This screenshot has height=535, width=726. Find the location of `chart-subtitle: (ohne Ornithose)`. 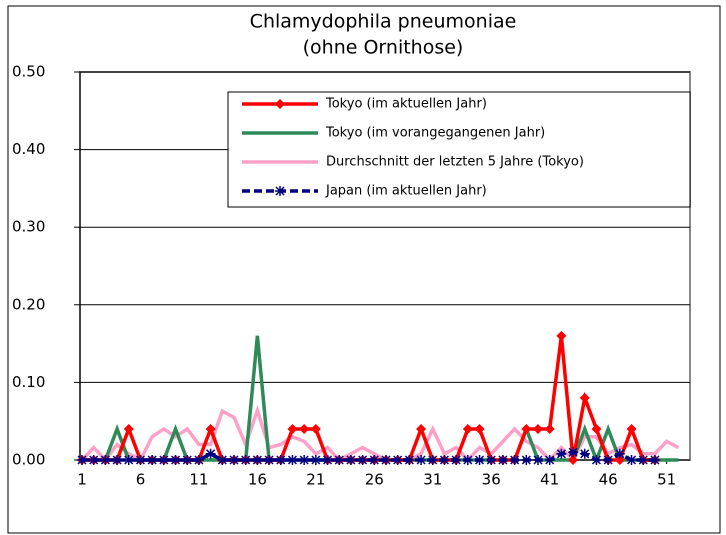

chart-subtitle: (ohne Ornithose) is located at coordinates (383, 48).